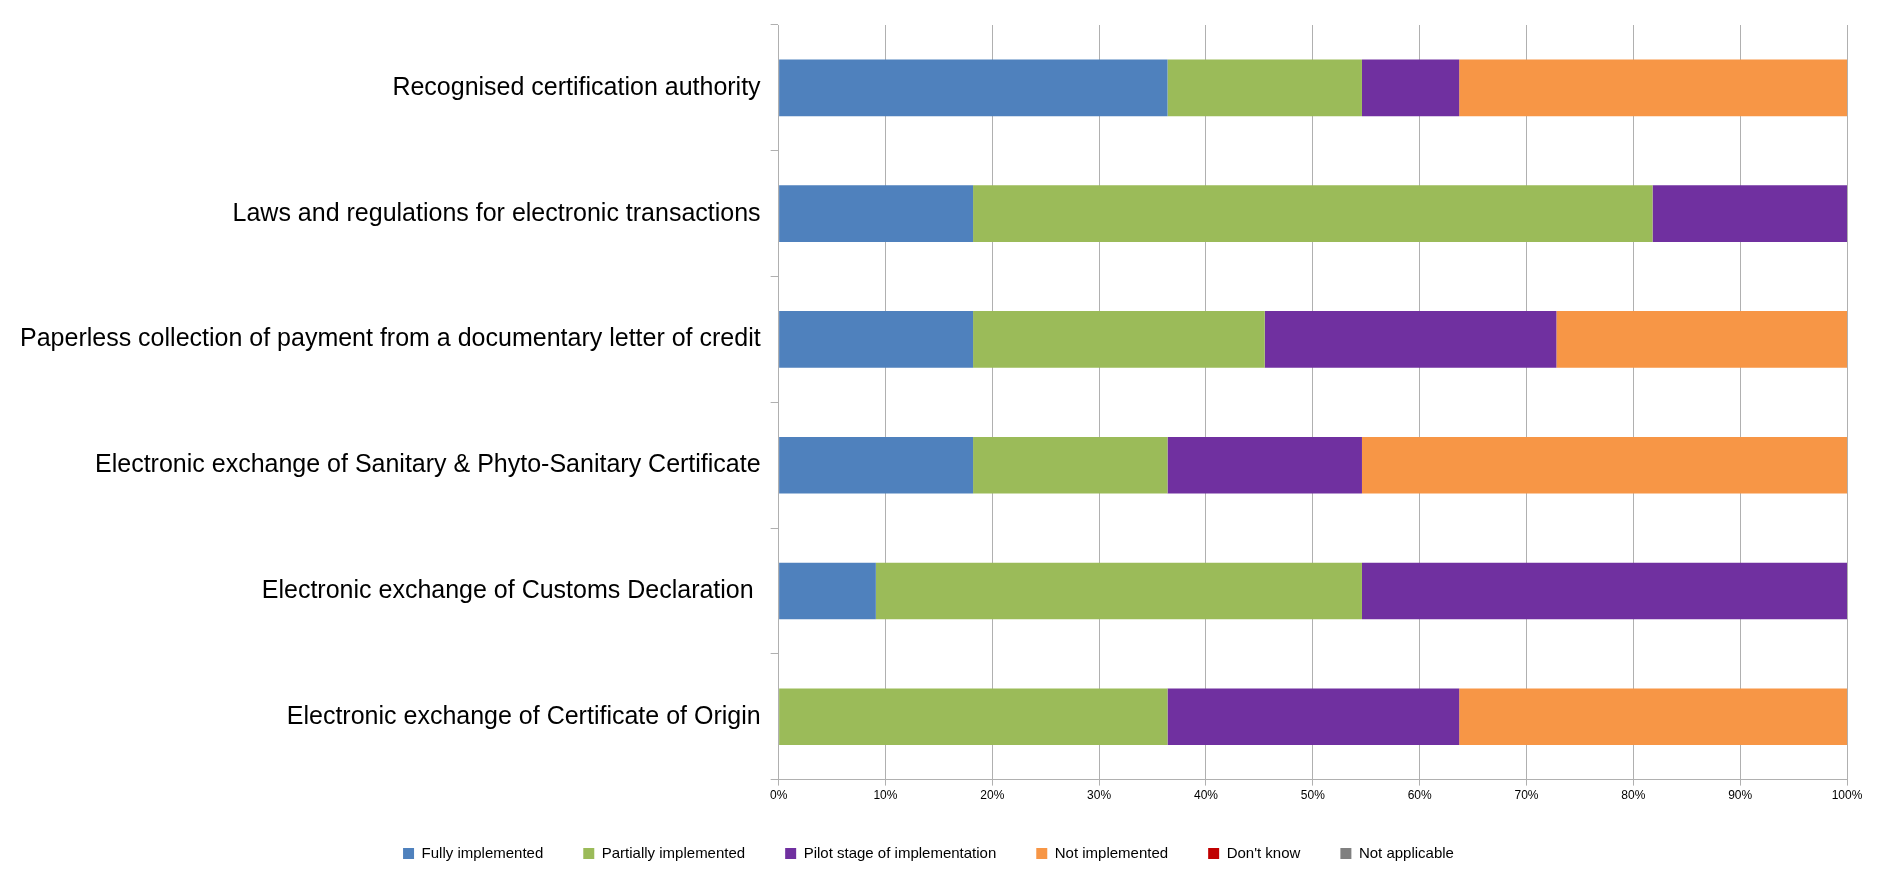  Describe the element at coordinates (1099, 795) in the screenshot. I see `x-tick-label: 30%` at that location.